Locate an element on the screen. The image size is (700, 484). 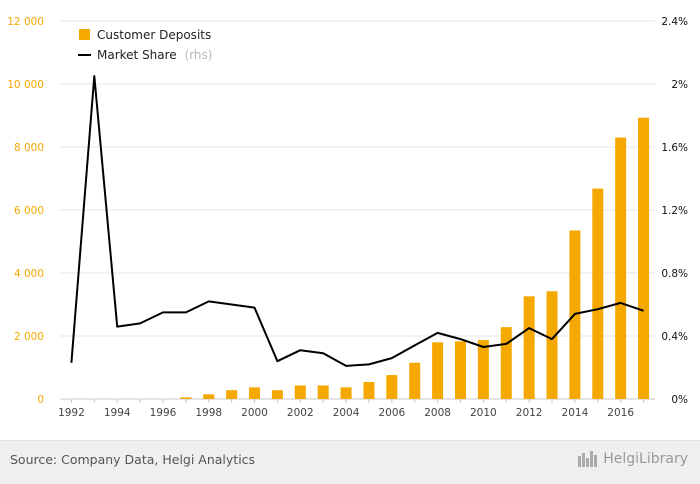
legend-label-market-share: Market Share (rhs) is located at coordinates (154, 55).